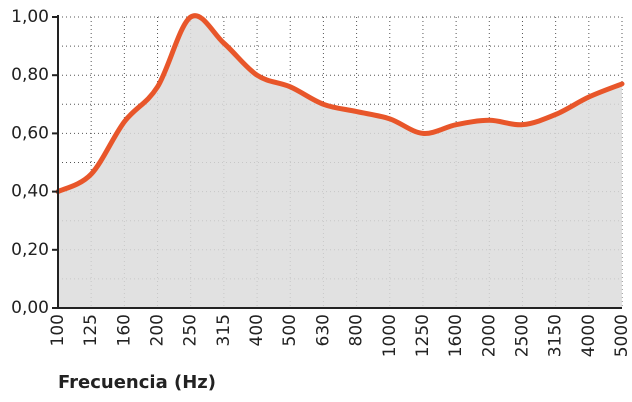 This screenshot has height=402, width=632. Describe the element at coordinates (489, 335) in the screenshot. I see `x-tick-label: 2000` at that location.